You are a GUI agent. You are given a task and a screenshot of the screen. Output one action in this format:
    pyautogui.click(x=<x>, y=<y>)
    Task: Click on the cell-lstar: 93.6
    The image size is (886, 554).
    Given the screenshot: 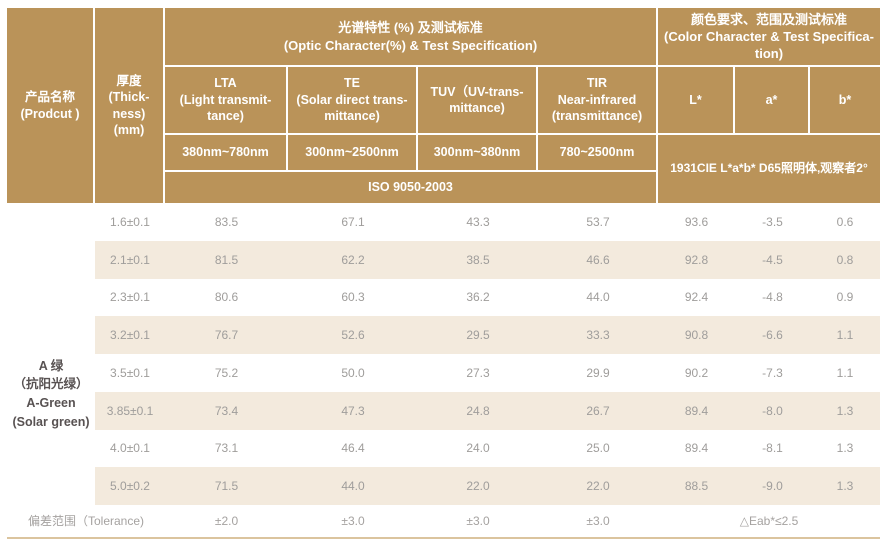 What is the action you would take?
    pyautogui.click(x=696, y=221)
    